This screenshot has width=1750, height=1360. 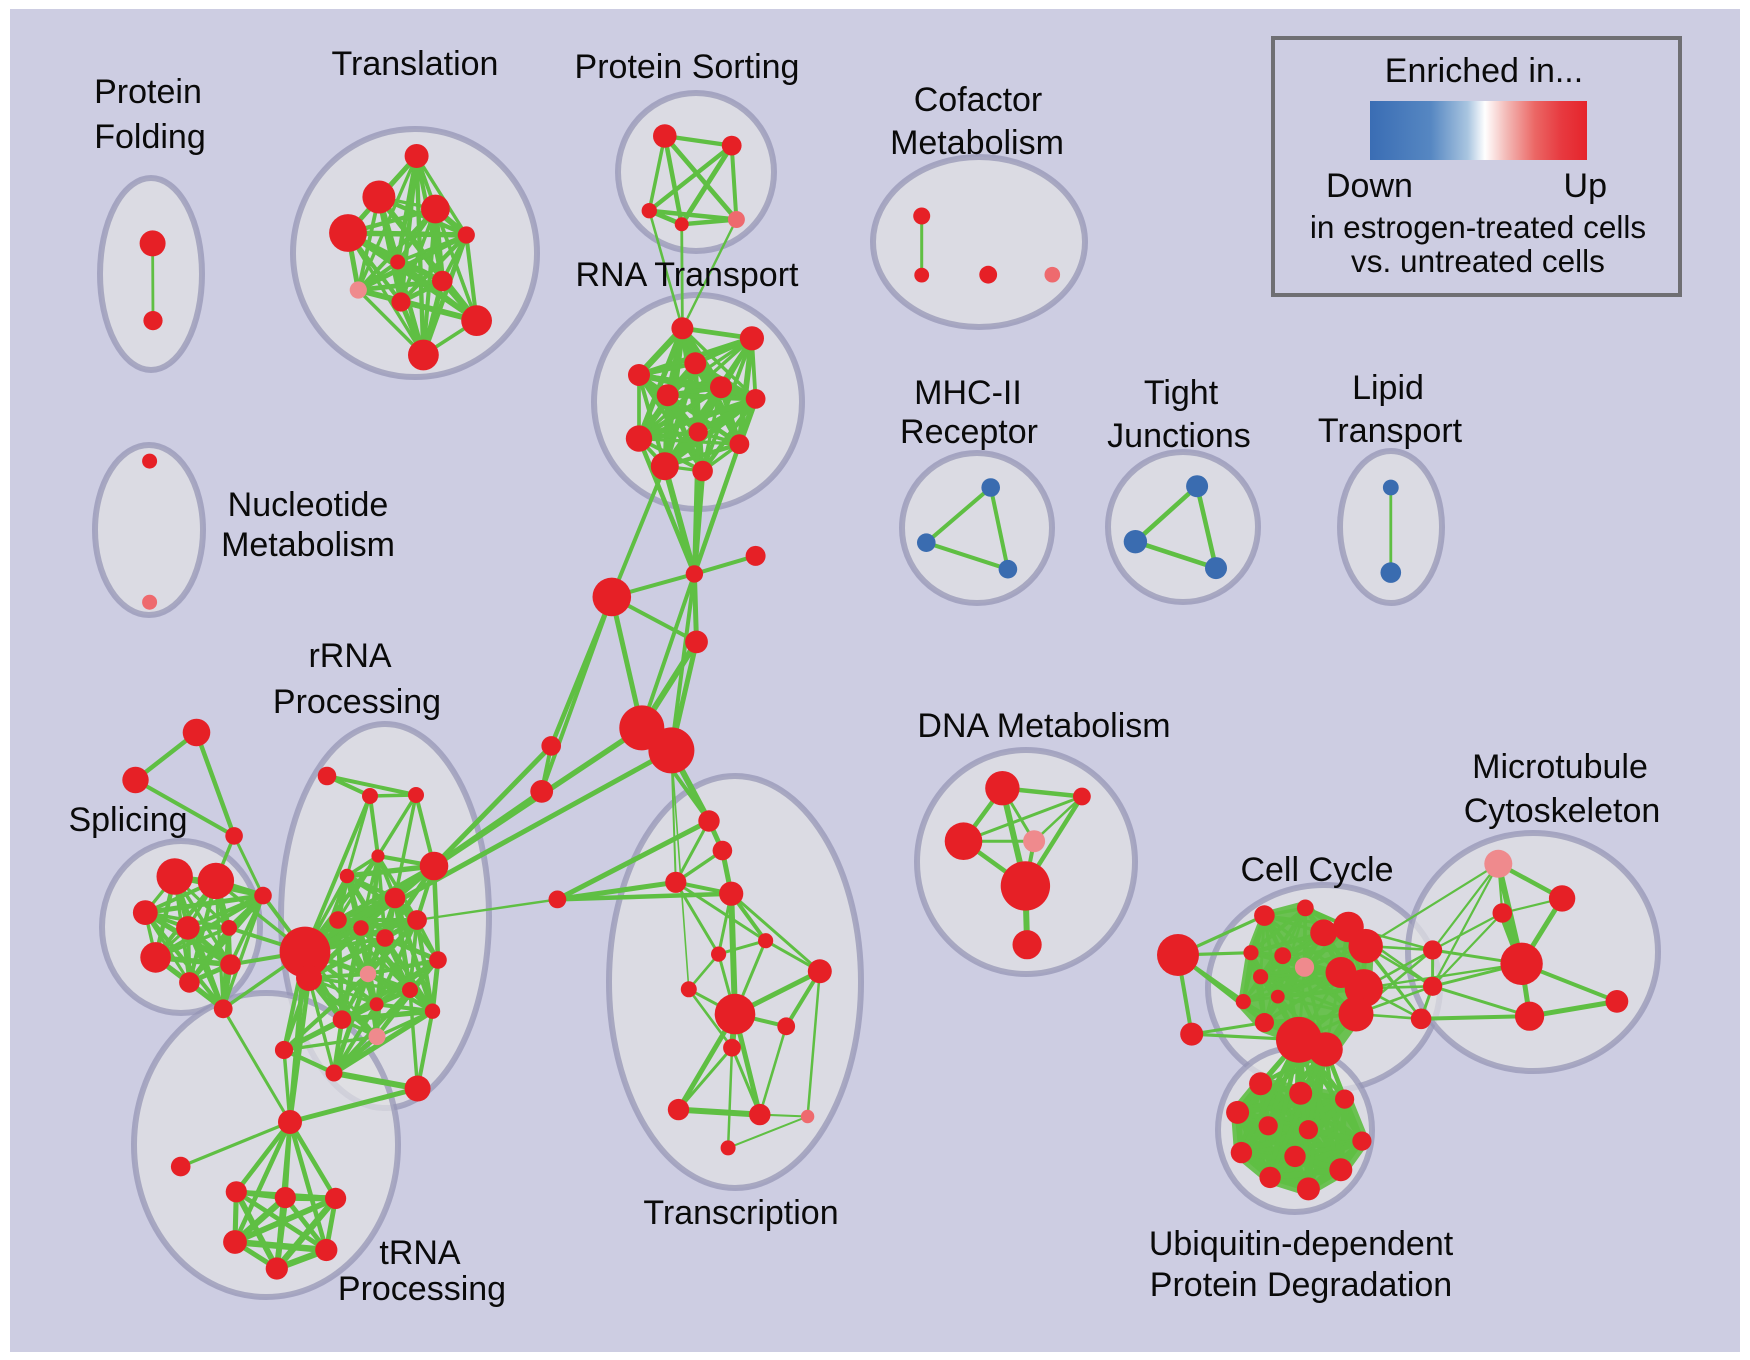 I want to click on svg-text: Transport, so click(x=1390, y=431).